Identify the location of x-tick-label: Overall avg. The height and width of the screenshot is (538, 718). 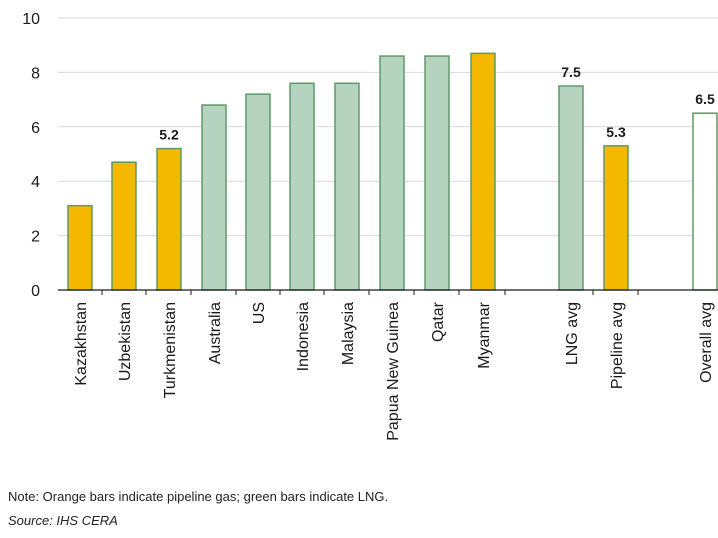
(706, 342).